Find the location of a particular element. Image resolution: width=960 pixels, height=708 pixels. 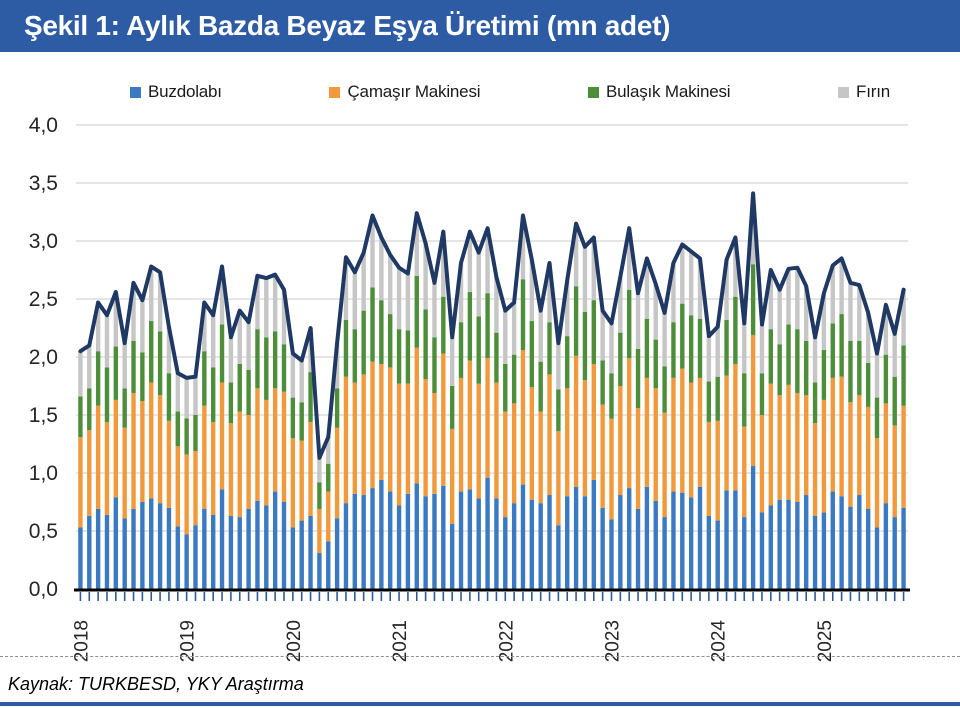

bottom-accent-bar is located at coordinates (480, 704).